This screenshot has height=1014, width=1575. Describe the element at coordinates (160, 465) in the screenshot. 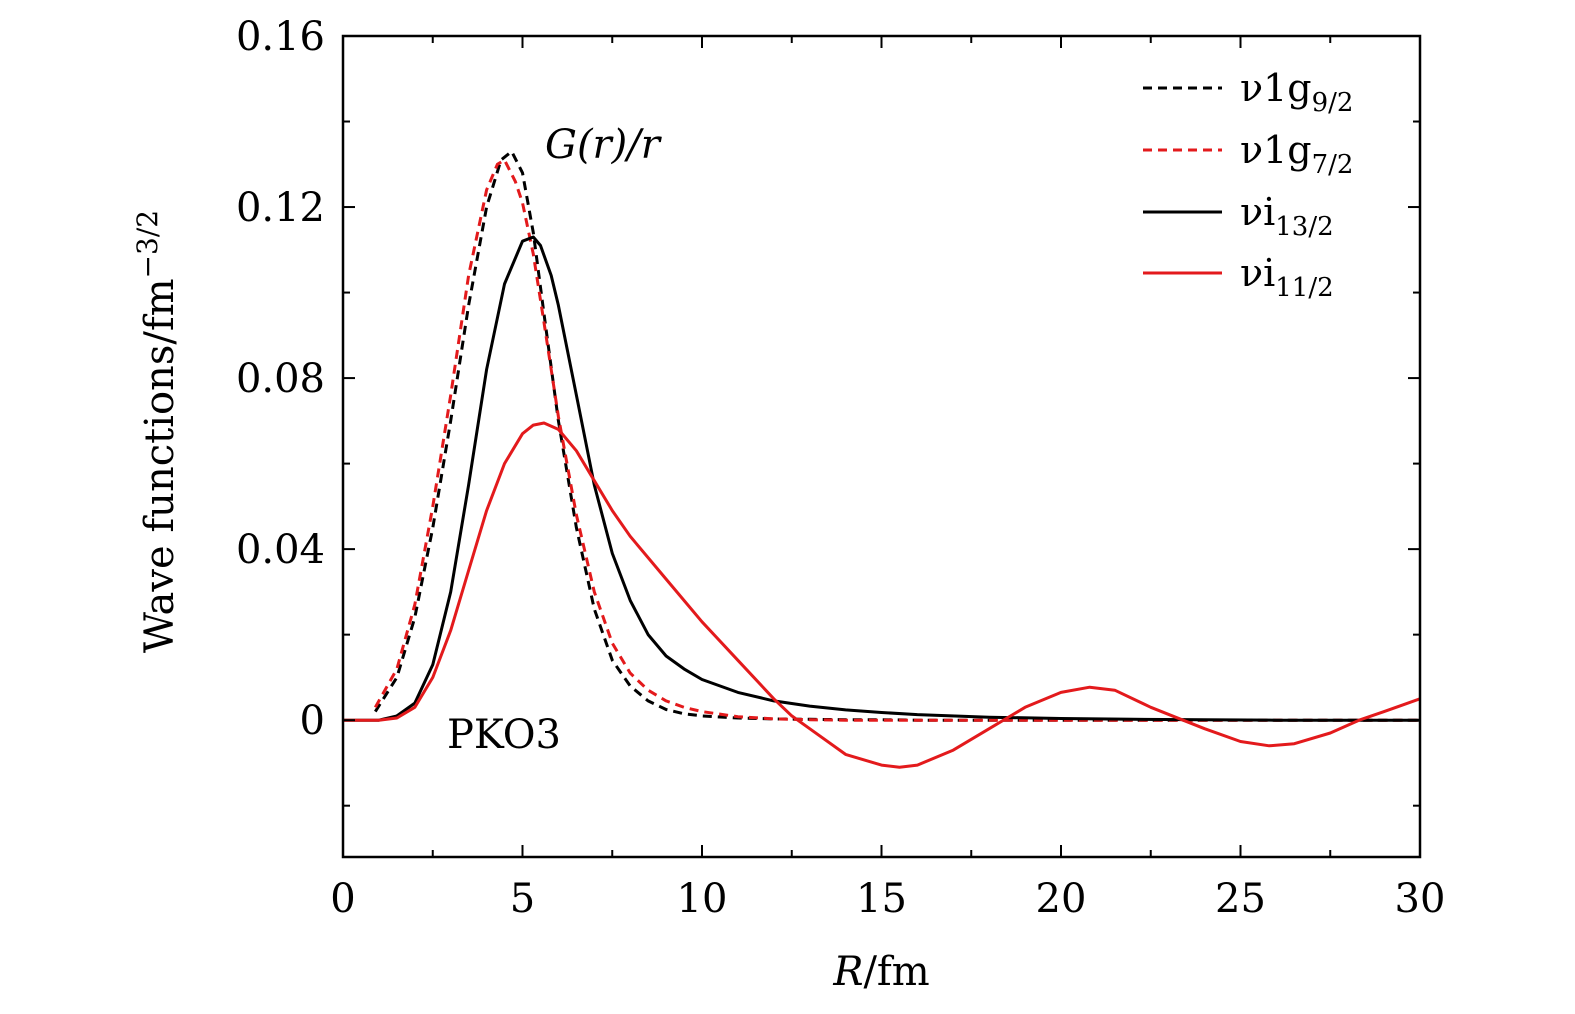

I see `y-axis-label-text: Wave functions/fm` at that location.